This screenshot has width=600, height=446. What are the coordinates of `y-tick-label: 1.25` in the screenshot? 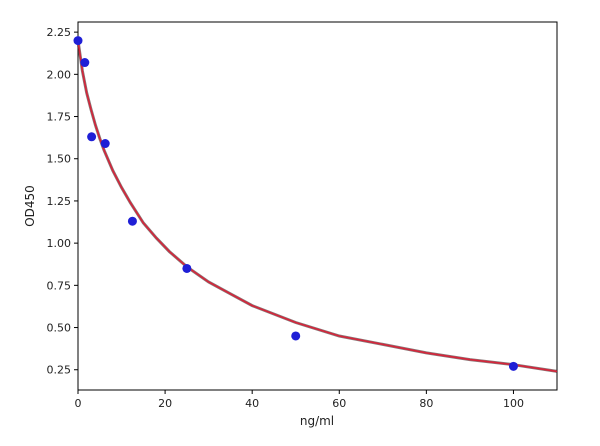 It's located at (59, 201).